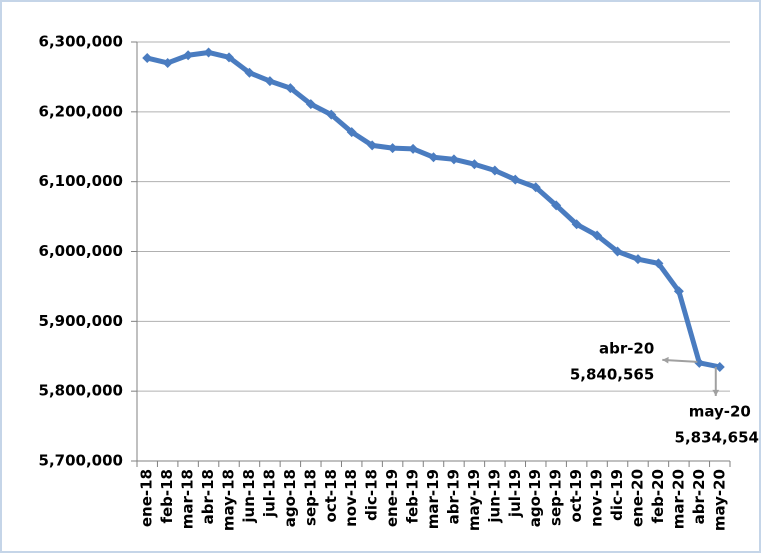  I want to click on annotation-category: may-20, so click(720, 411).